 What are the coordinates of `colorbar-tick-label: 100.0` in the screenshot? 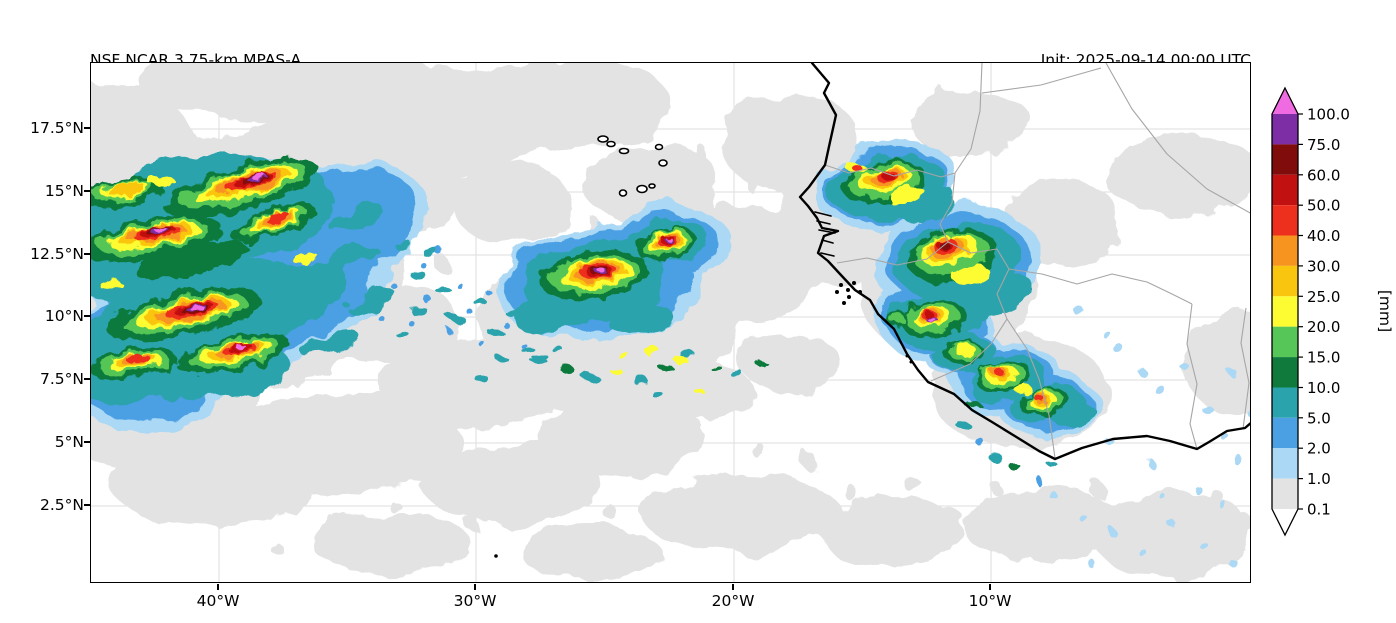 It's located at (1328, 115).